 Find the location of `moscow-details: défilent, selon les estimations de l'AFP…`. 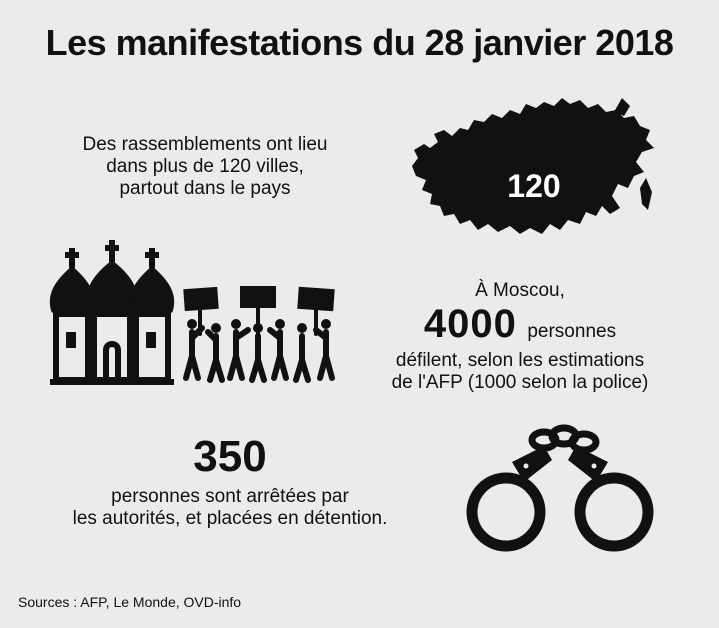

moscow-details: défilent, selon les estimations de l'AFP… is located at coordinates (520, 372).